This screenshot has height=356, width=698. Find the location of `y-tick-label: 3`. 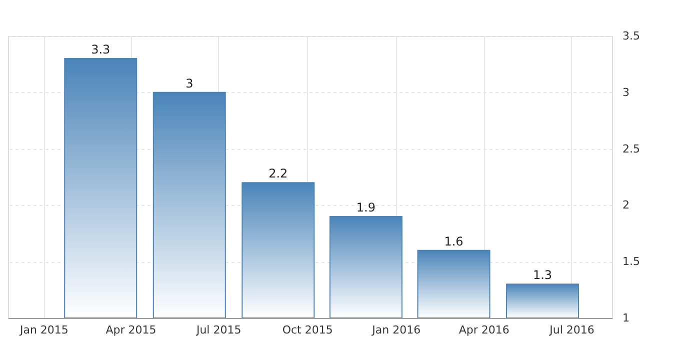

y-tick-label: 3 is located at coordinates (626, 92).